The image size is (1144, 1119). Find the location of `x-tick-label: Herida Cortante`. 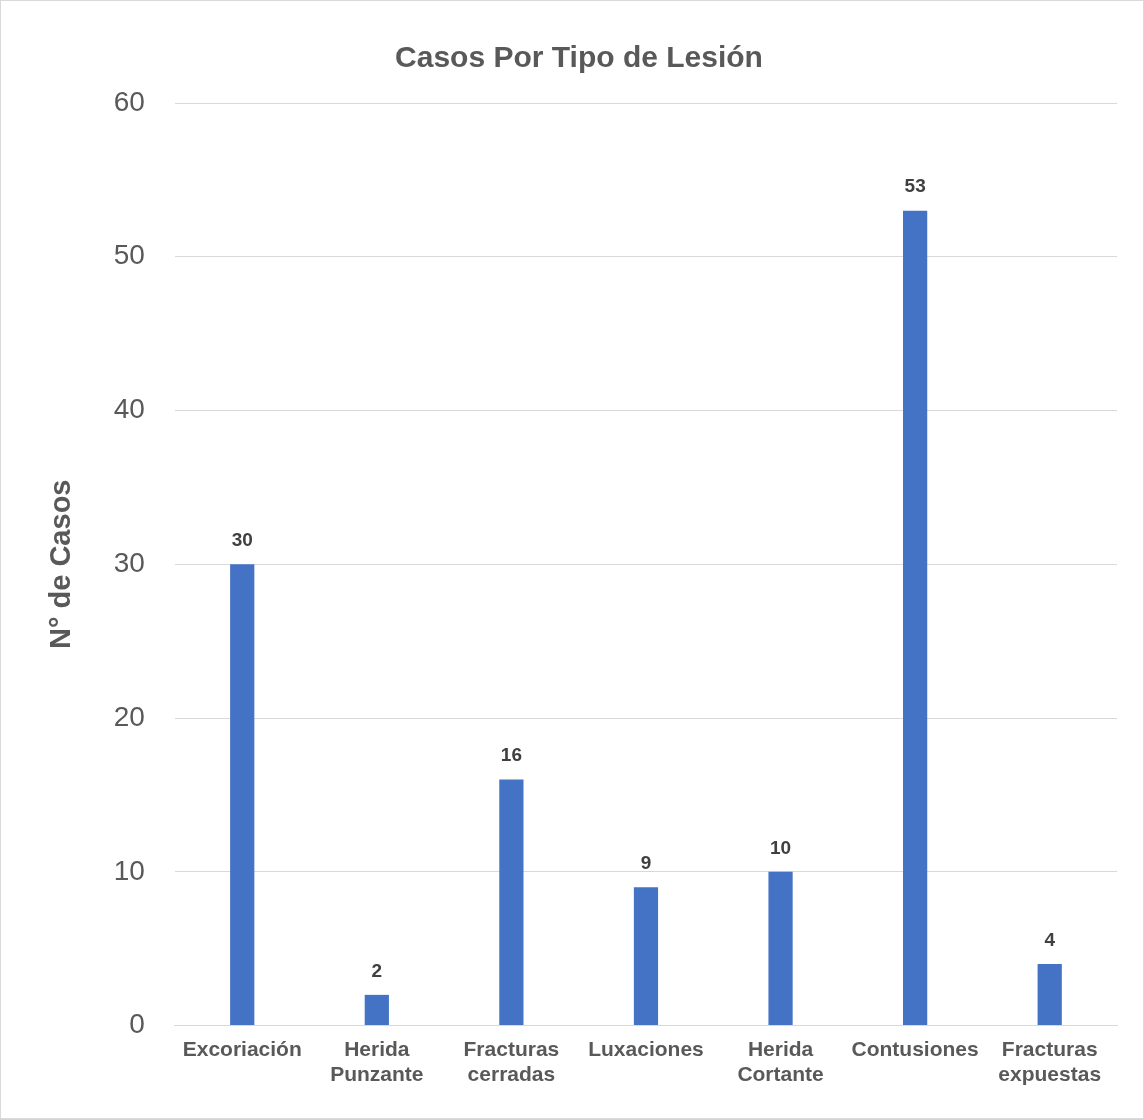

x-tick-label: Herida Cortante is located at coordinates (780, 1061).